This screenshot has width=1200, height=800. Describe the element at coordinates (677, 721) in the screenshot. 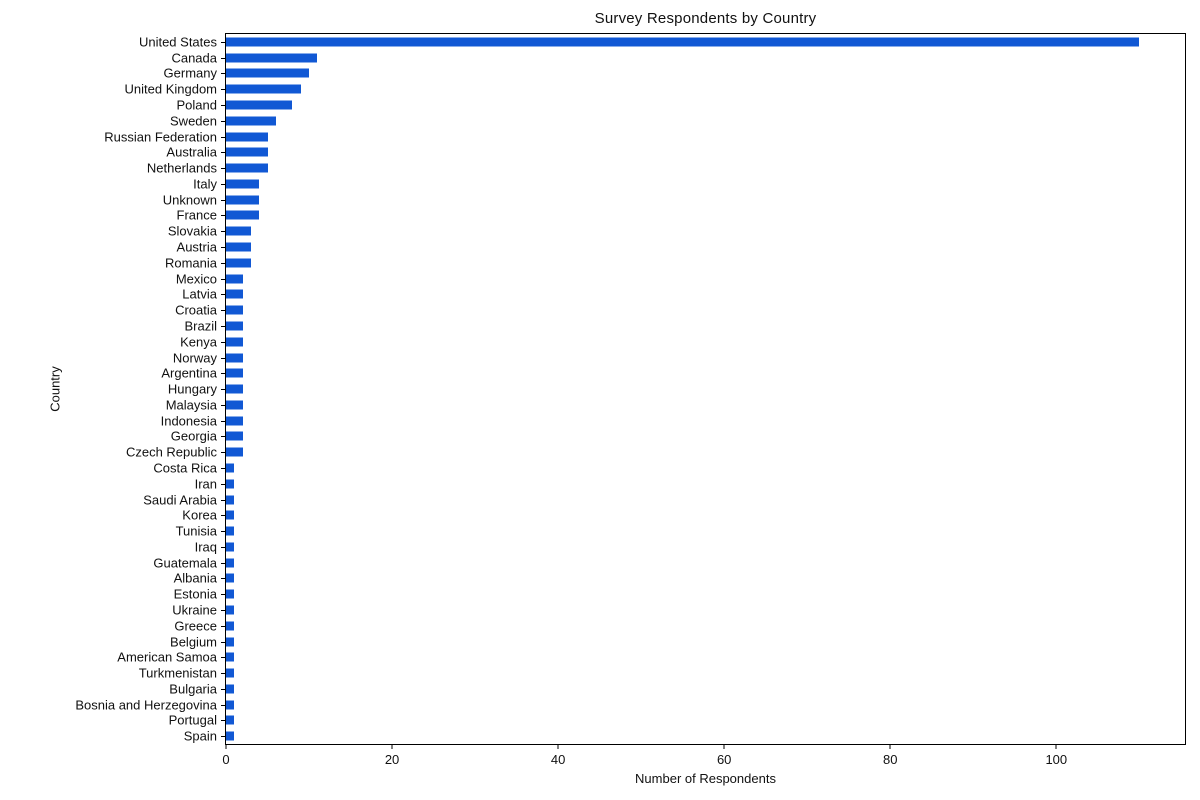

I see `bar-row: Portugal` at that location.